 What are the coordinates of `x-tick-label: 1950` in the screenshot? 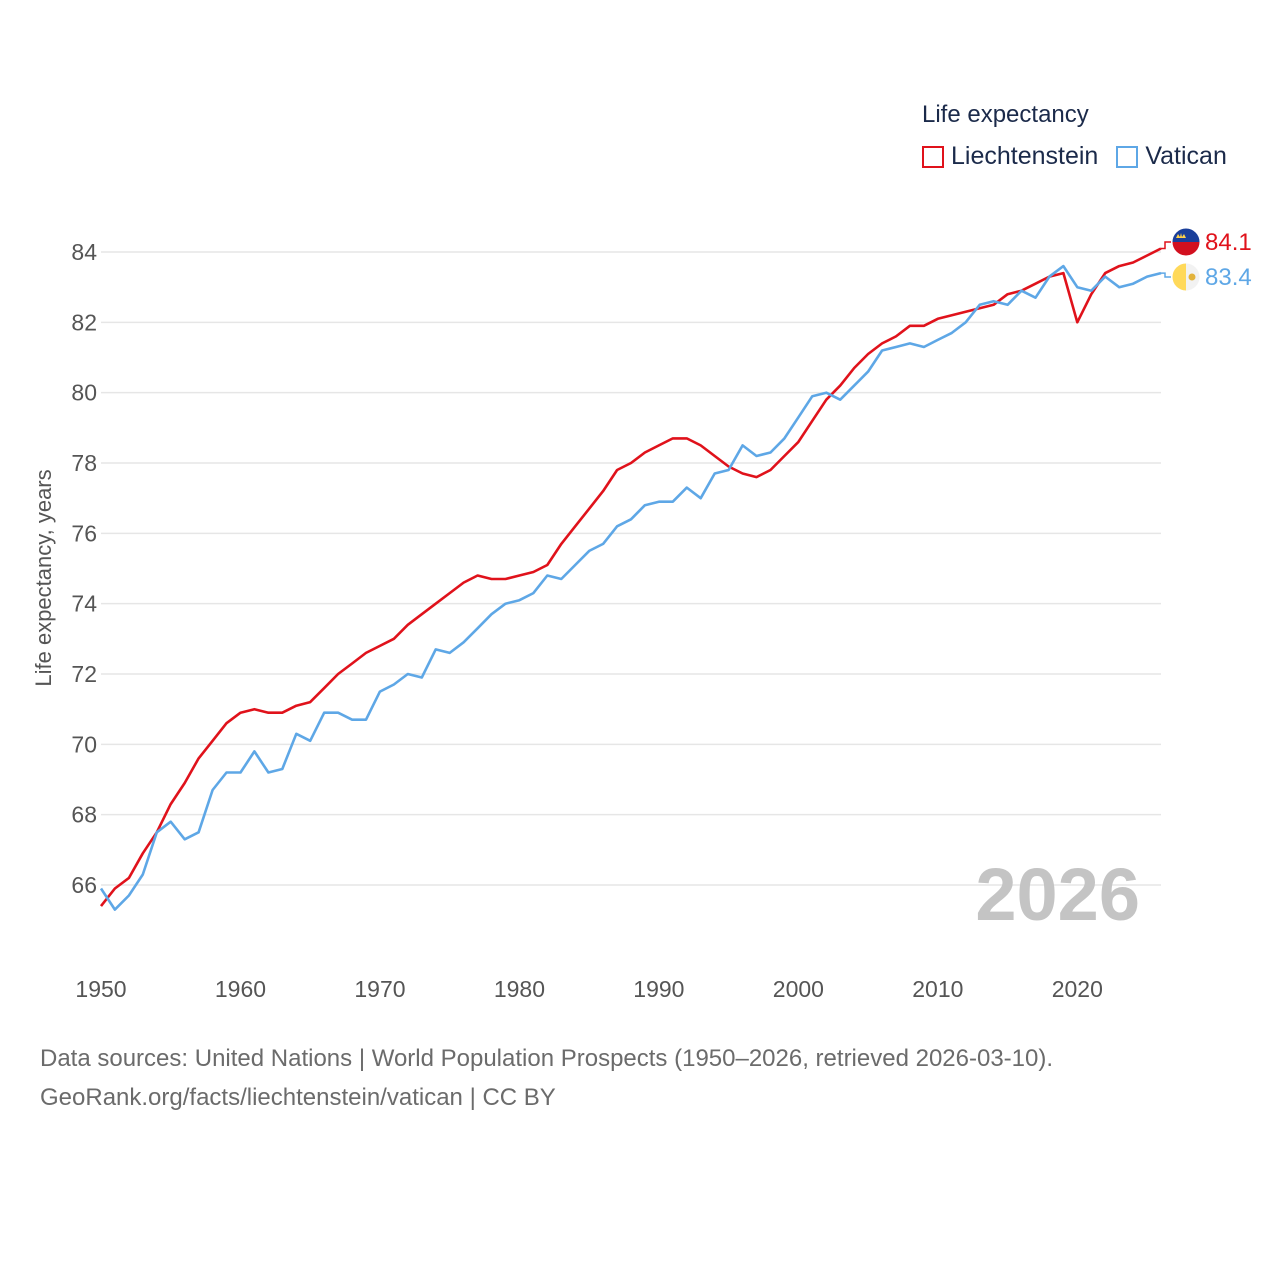 It's located at (100, 989).